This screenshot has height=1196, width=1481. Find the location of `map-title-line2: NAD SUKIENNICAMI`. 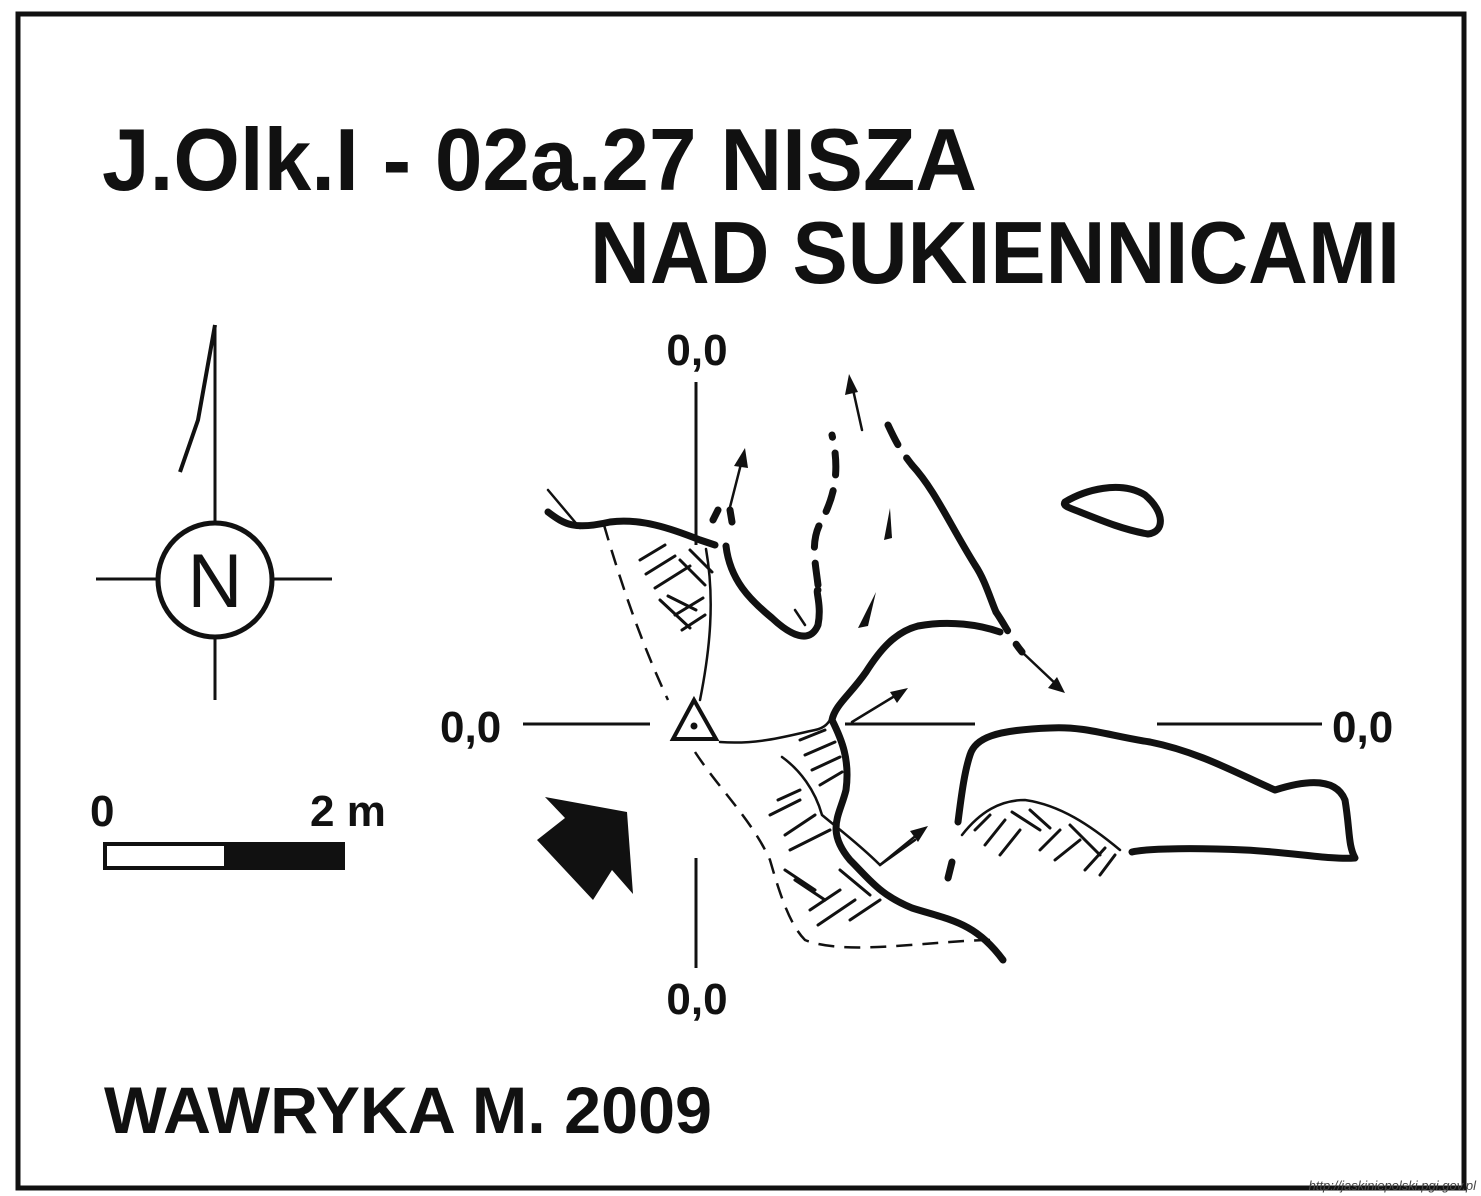

map-title-line2: NAD SUKIENNICAMI is located at coordinates (995, 252).